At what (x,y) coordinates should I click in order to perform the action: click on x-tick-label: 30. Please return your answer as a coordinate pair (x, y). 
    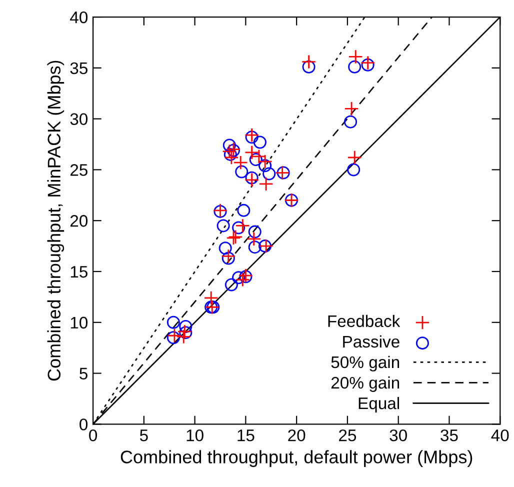
    Looking at the image, I should click on (398, 435).